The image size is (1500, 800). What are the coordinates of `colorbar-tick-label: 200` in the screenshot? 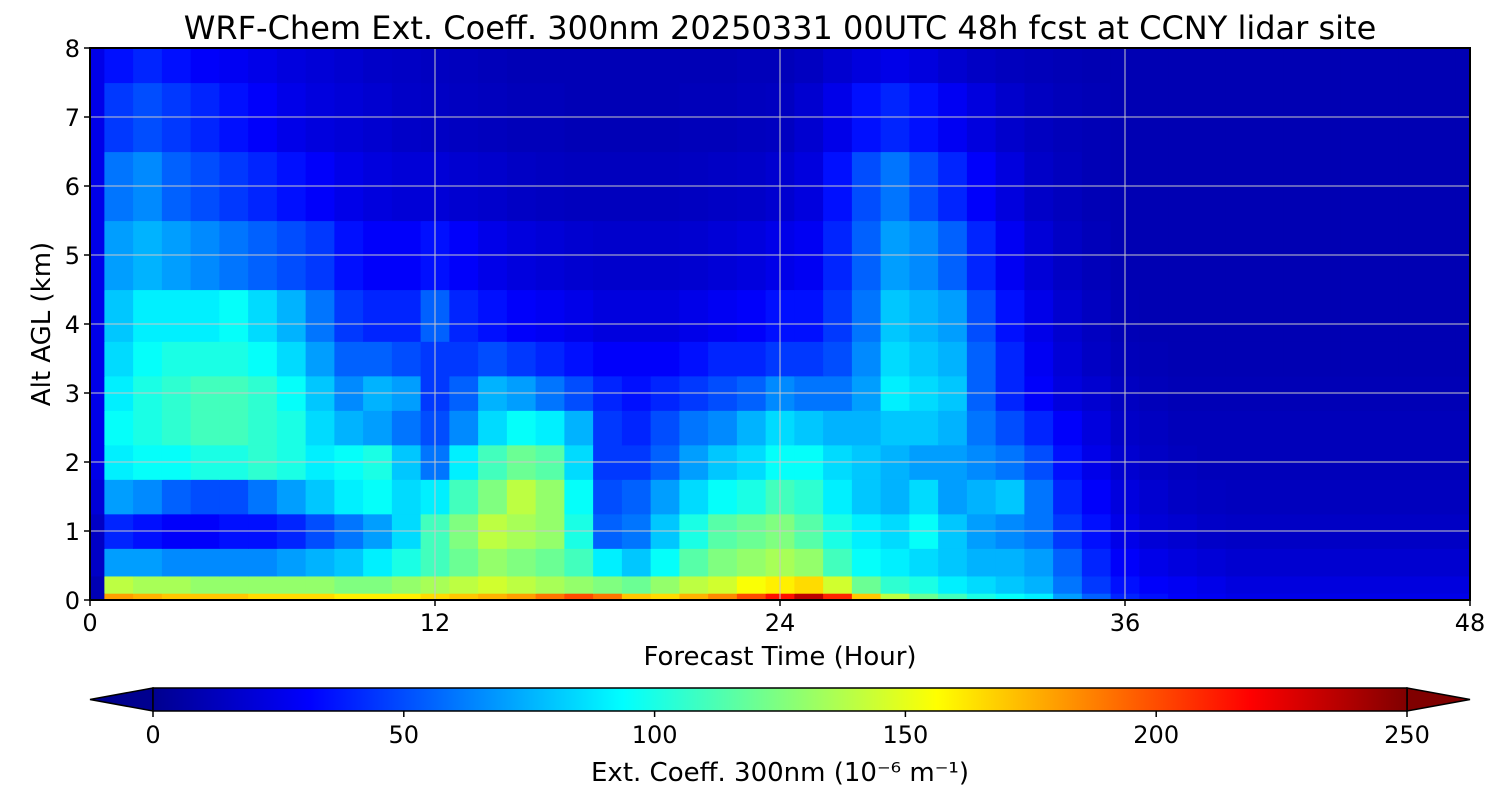 It's located at (1156, 735).